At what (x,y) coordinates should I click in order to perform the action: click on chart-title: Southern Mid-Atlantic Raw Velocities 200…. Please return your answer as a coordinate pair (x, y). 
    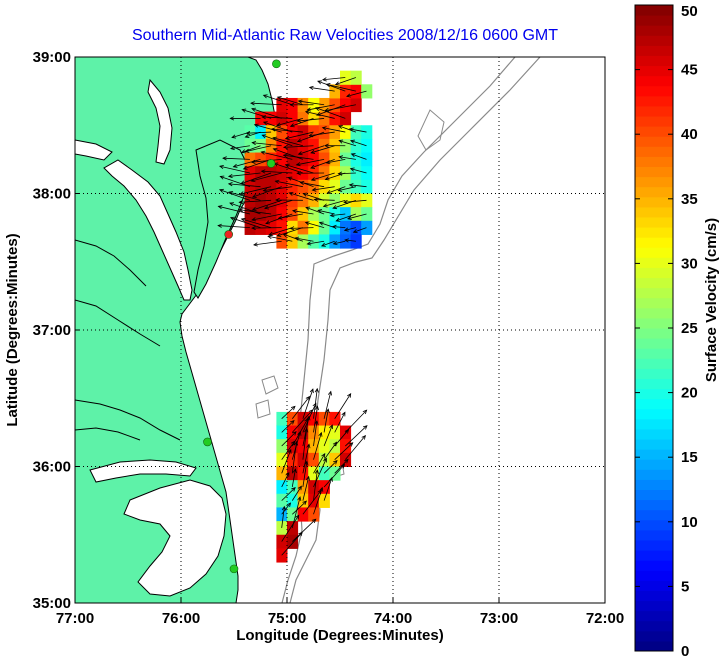
    Looking at the image, I should click on (345, 35).